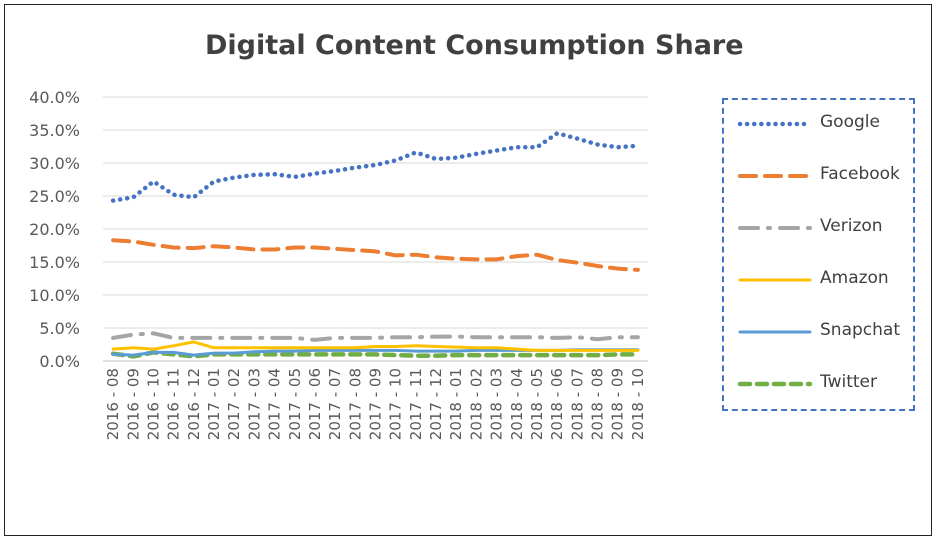  What do you see at coordinates (54, 97) in the screenshot?
I see `y-tick-label: 40.0%` at bounding box center [54, 97].